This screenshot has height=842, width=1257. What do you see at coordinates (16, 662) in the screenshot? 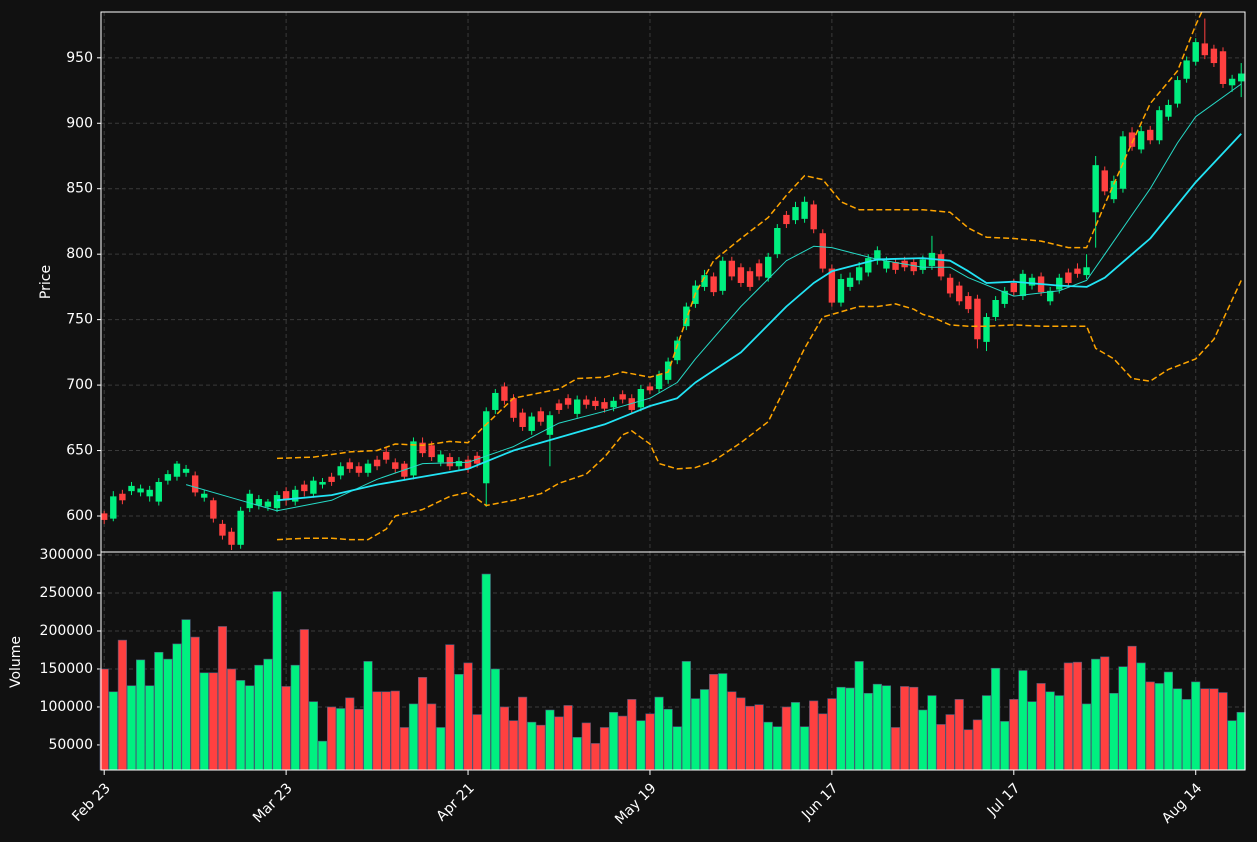
I see `y-axis-label: Volume` at bounding box center [16, 662].